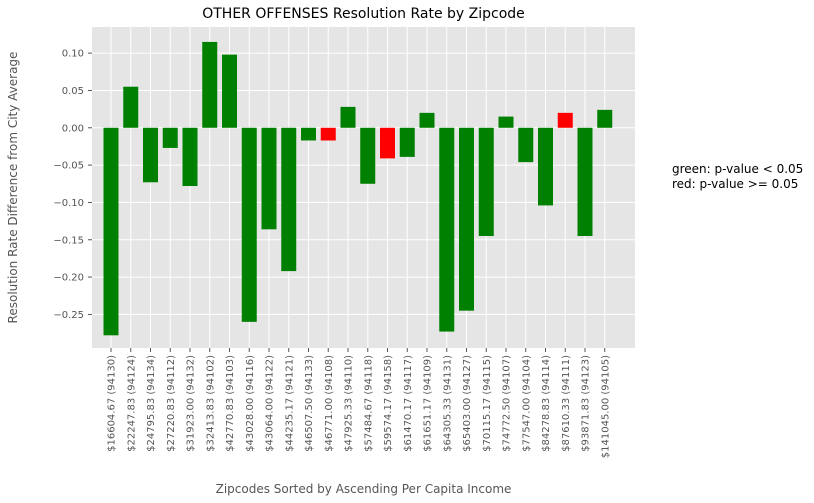  What do you see at coordinates (349, 403) in the screenshot?
I see `x-tick-label: $47925.33 (94110)` at bounding box center [349, 403].